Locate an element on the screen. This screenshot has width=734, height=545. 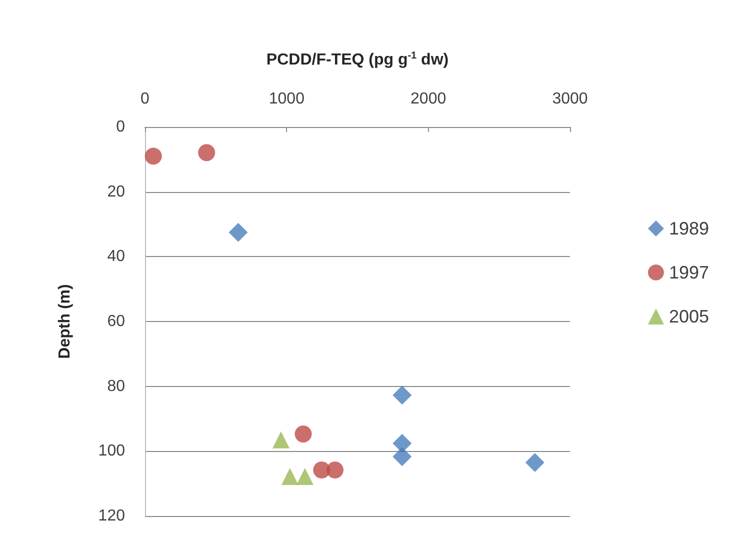
legend-label: 1997 is located at coordinates (689, 272).